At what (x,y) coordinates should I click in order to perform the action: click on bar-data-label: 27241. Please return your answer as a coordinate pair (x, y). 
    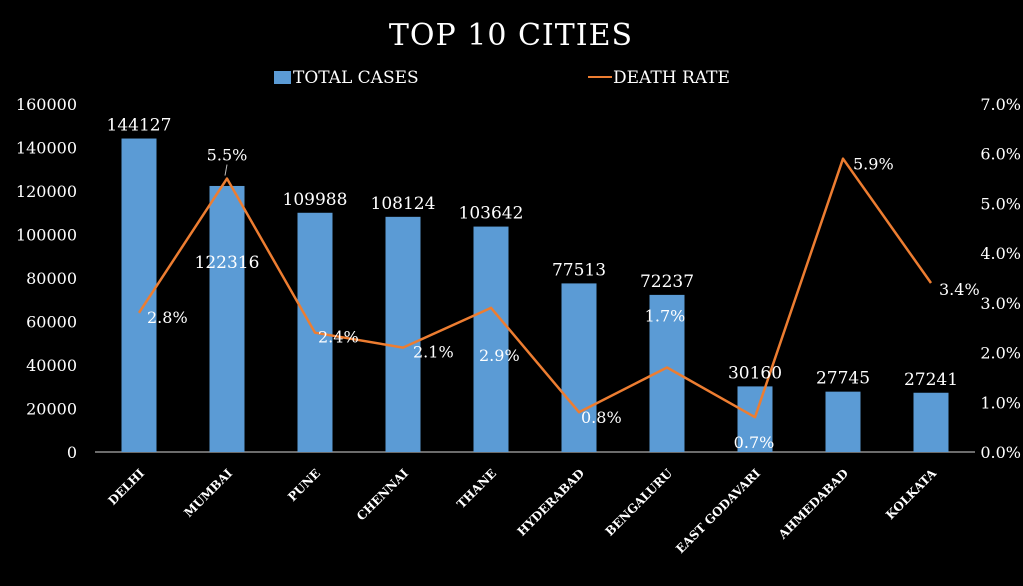
    Looking at the image, I should click on (931, 380).